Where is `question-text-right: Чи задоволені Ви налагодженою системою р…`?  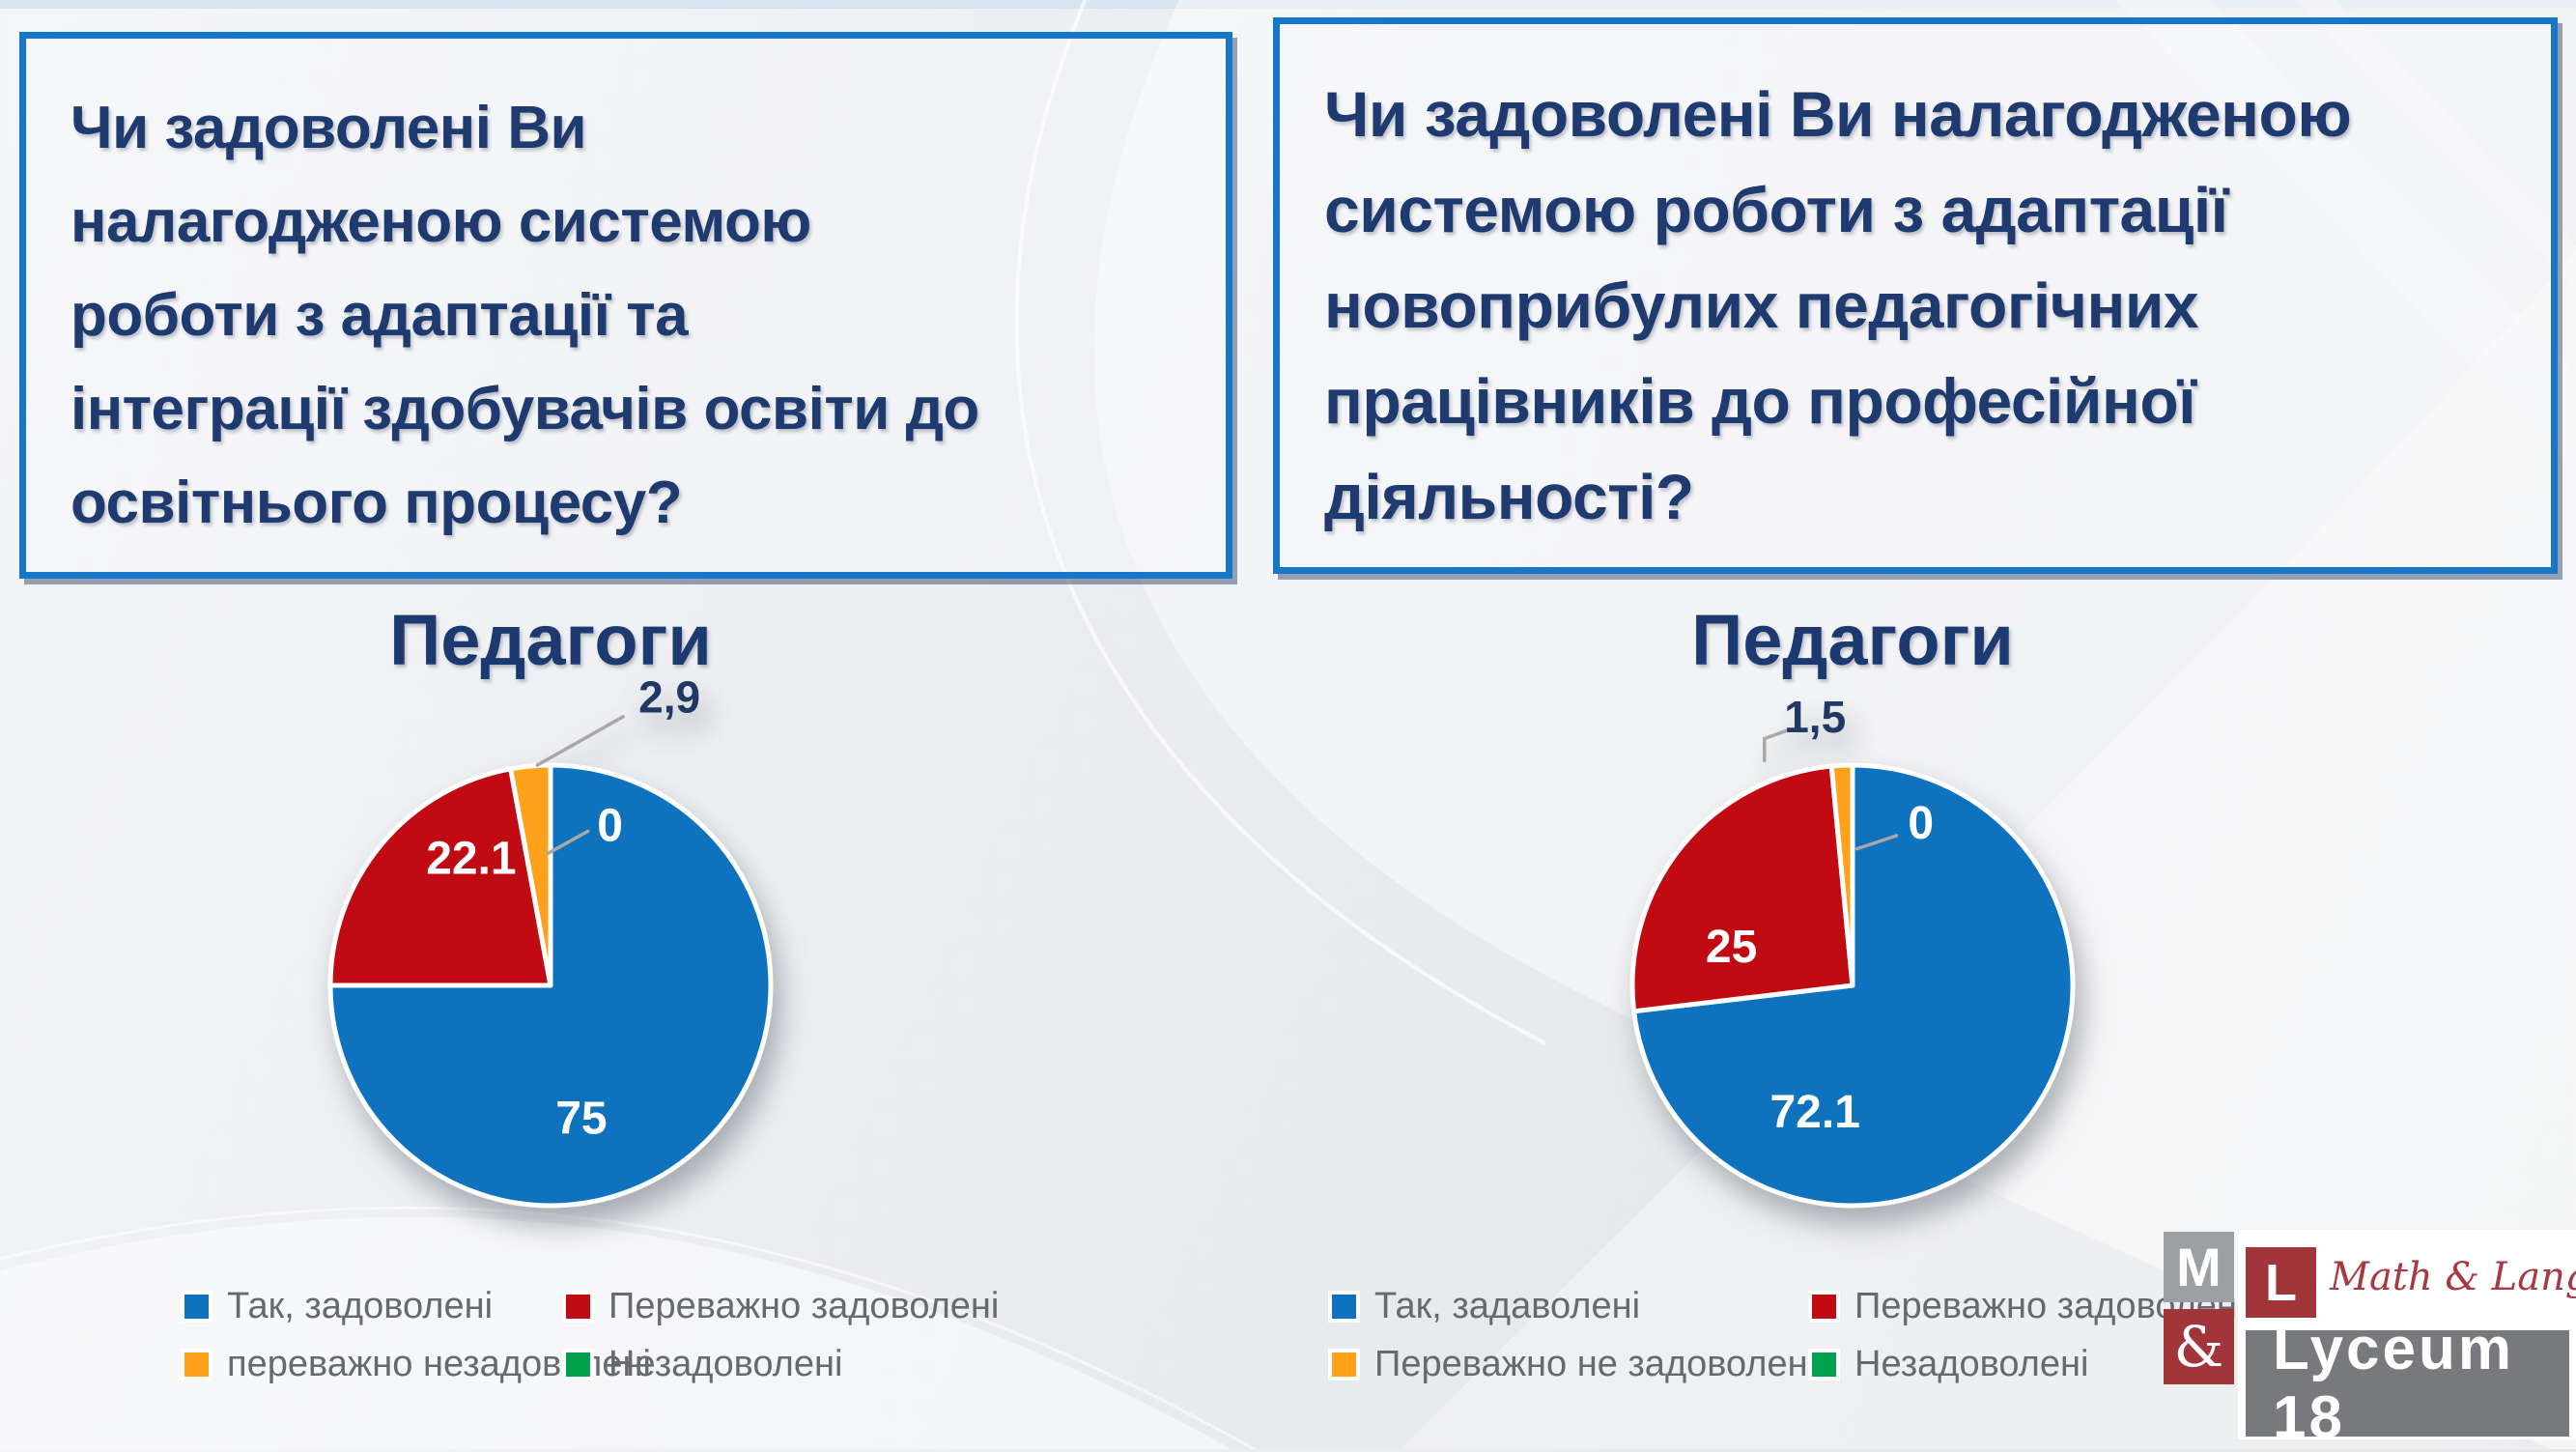 question-text-right: Чи задоволені Ви налагодженою системою р… is located at coordinates (1838, 305).